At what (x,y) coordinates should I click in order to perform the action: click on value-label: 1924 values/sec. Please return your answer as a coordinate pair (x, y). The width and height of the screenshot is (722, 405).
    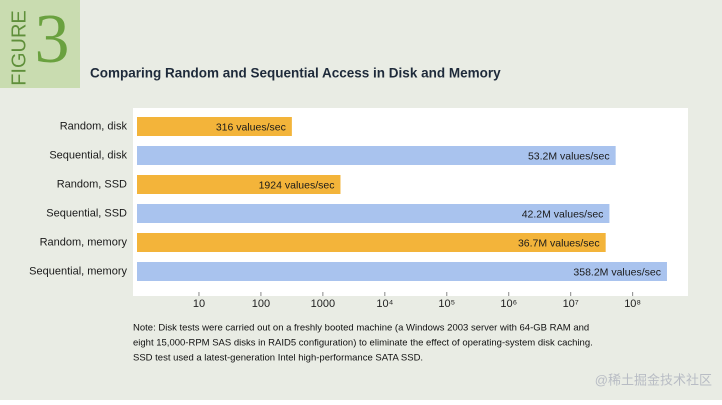
    Looking at the image, I should click on (297, 185).